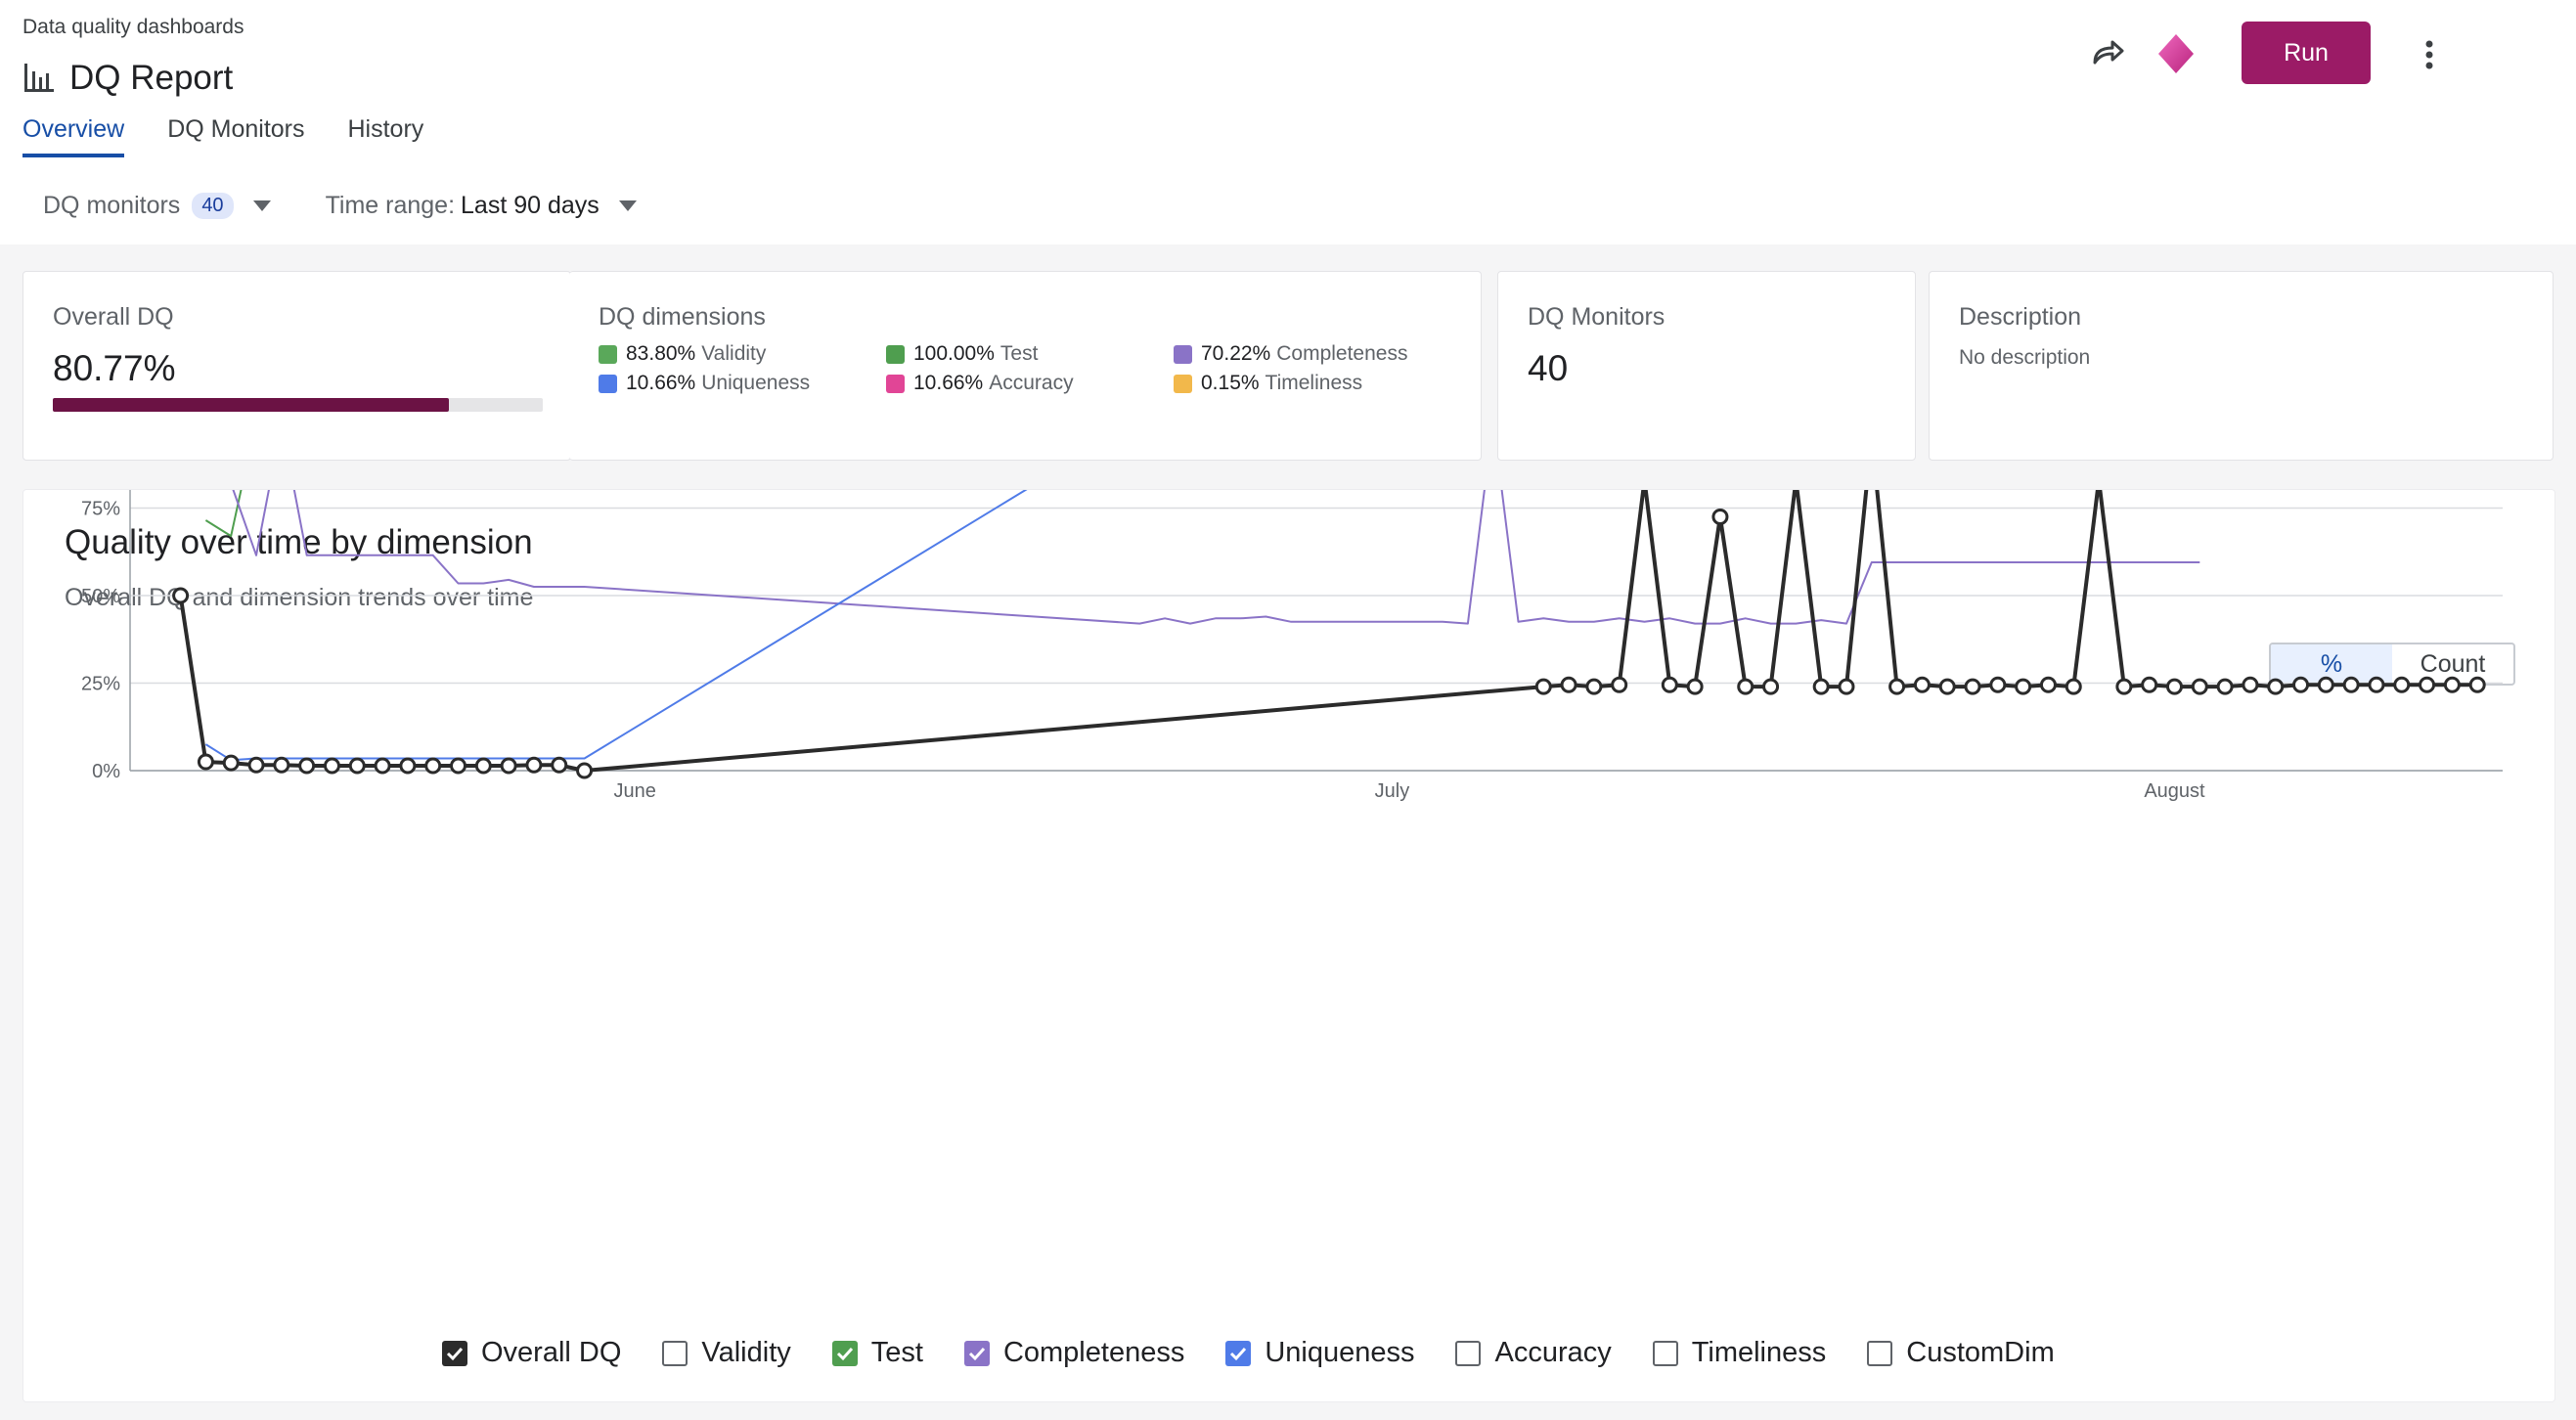 This screenshot has height=1420, width=2576. Describe the element at coordinates (151, 78) in the screenshot. I see `page-title: DQ Report` at that location.